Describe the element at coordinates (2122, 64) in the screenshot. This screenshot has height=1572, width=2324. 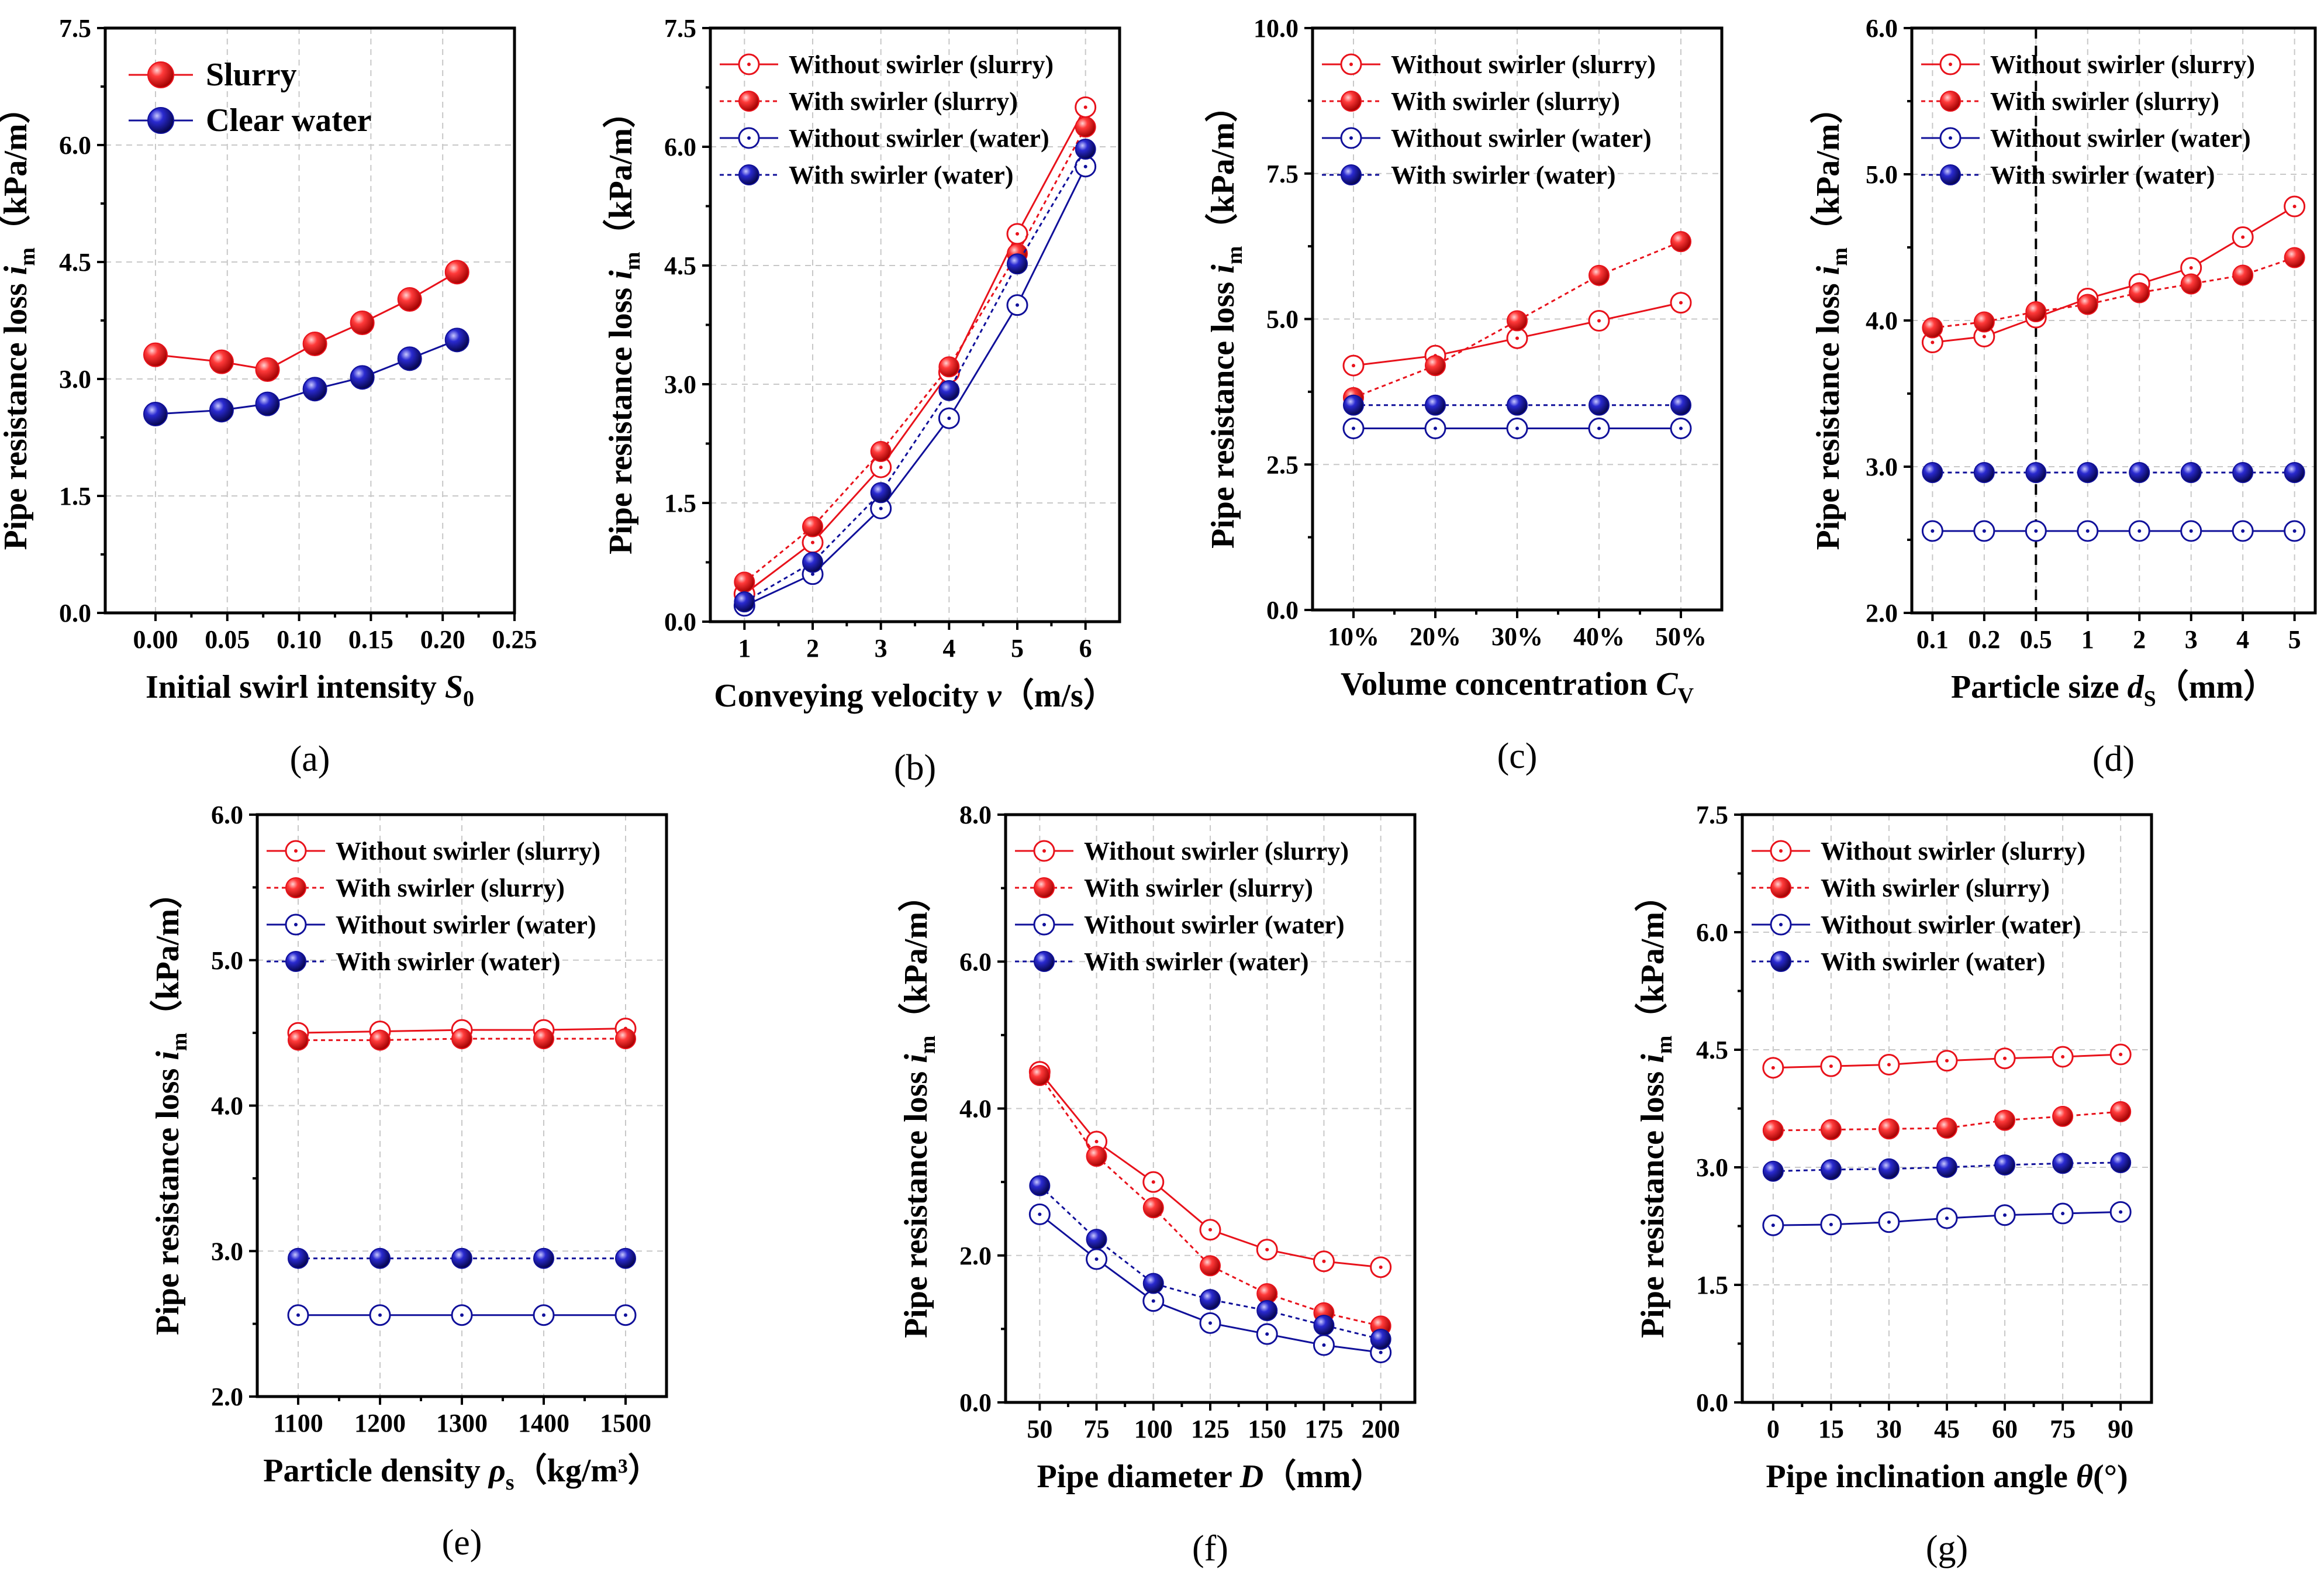
I see `legend-label: Without swirler (slurry)` at that location.